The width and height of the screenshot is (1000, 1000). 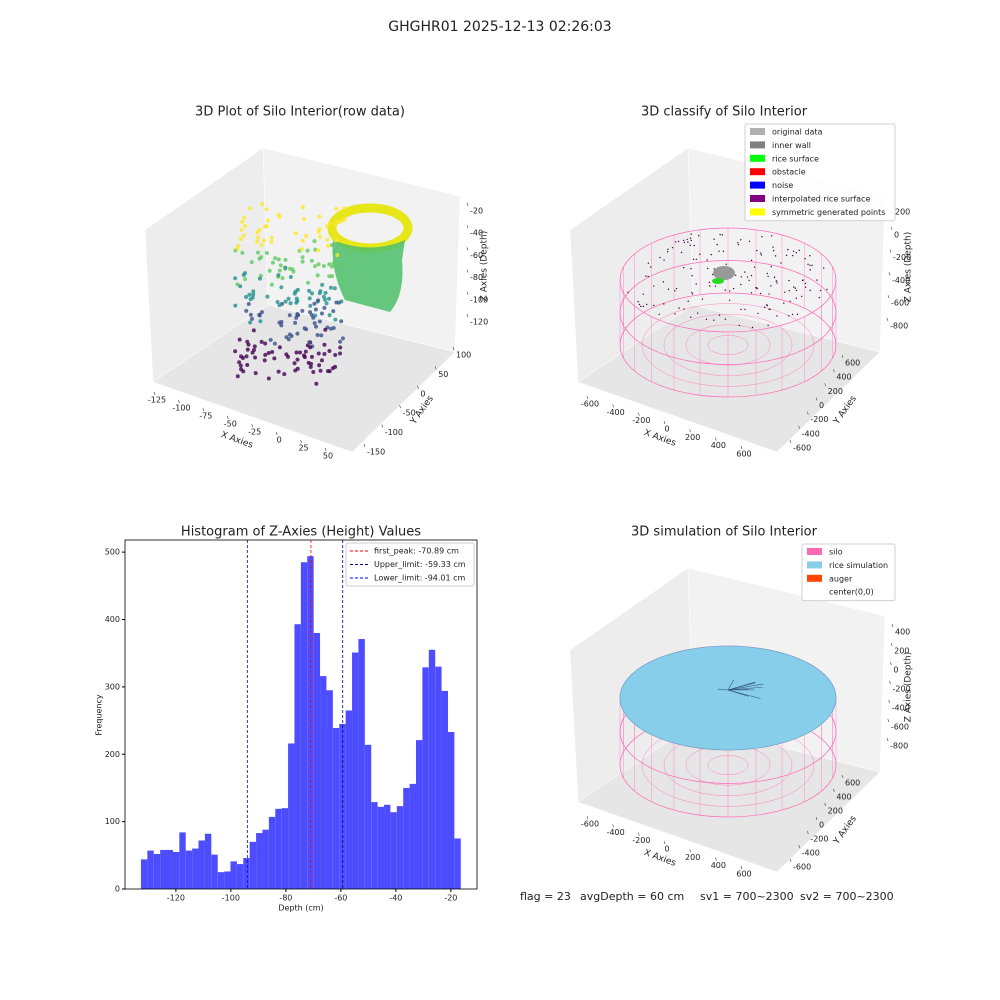 What do you see at coordinates (416, 551) in the screenshot?
I see `legend-label: first_peak: -70.89 cm` at bounding box center [416, 551].